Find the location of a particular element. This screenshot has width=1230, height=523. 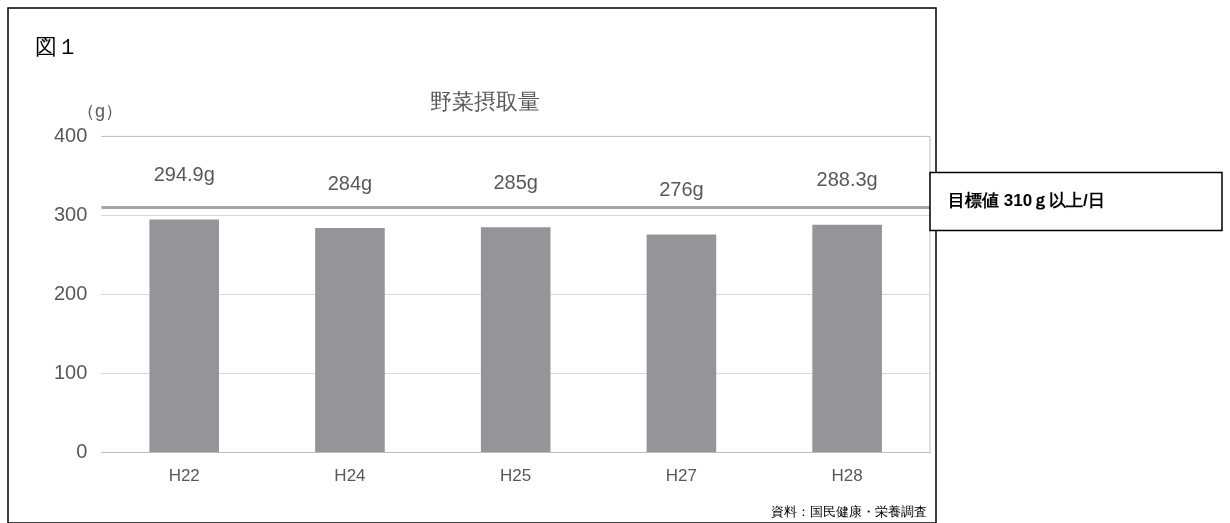

chart-title: 野菜摂取量 is located at coordinates (485, 102).